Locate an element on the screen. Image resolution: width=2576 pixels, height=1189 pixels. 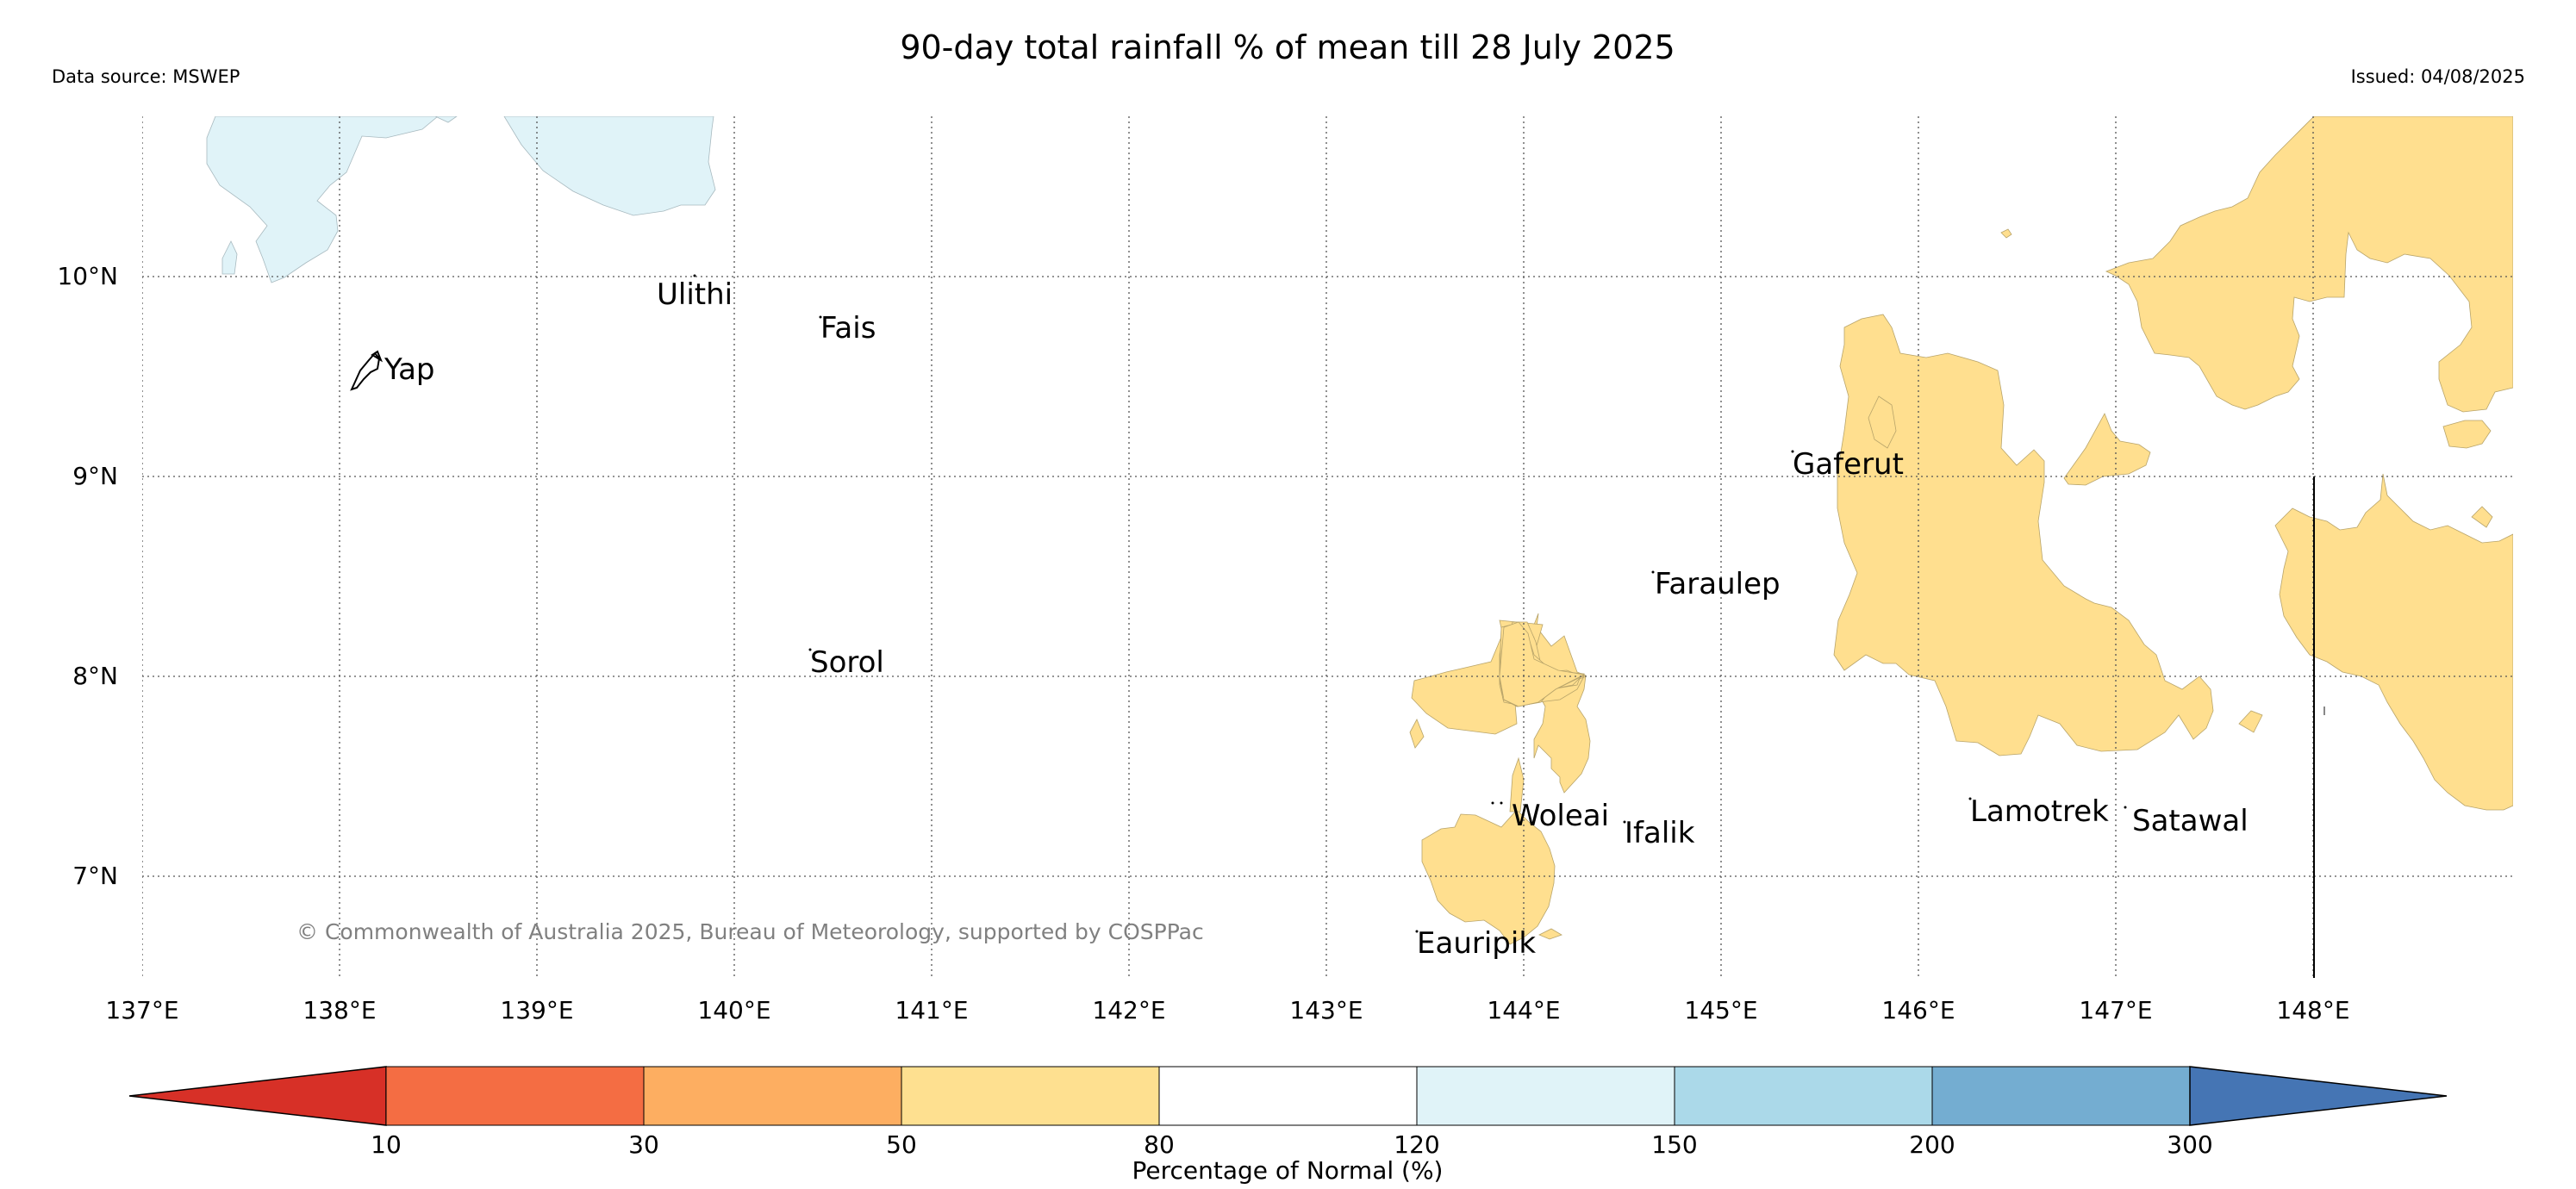
dry-anomaly-satawal-speck is located at coordinates (2250, 722).